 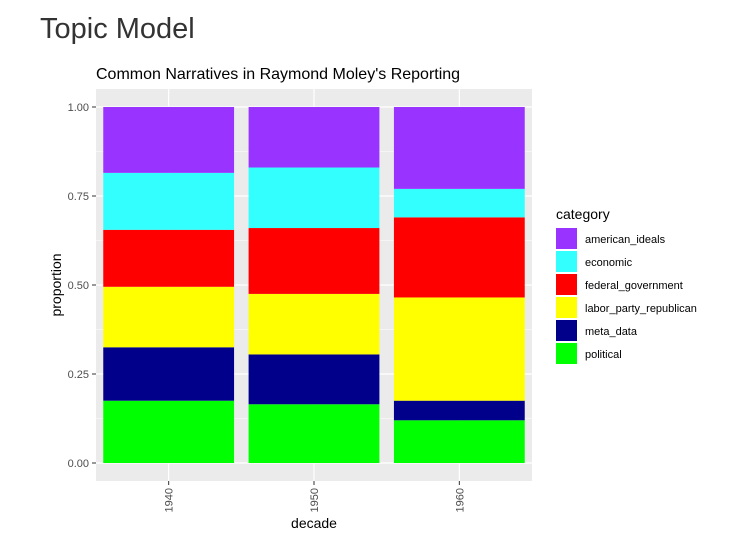 I want to click on legend-label: federal_government, so click(x=634, y=286).